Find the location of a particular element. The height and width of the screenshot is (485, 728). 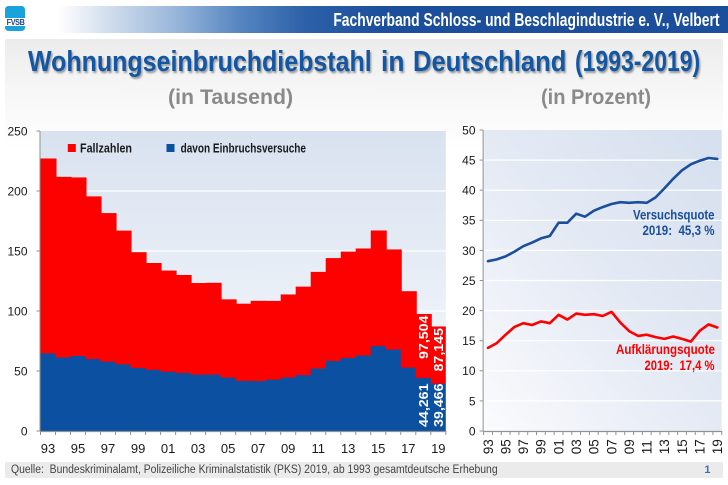

svg-text: Versuchsquote is located at coordinates (674, 215).